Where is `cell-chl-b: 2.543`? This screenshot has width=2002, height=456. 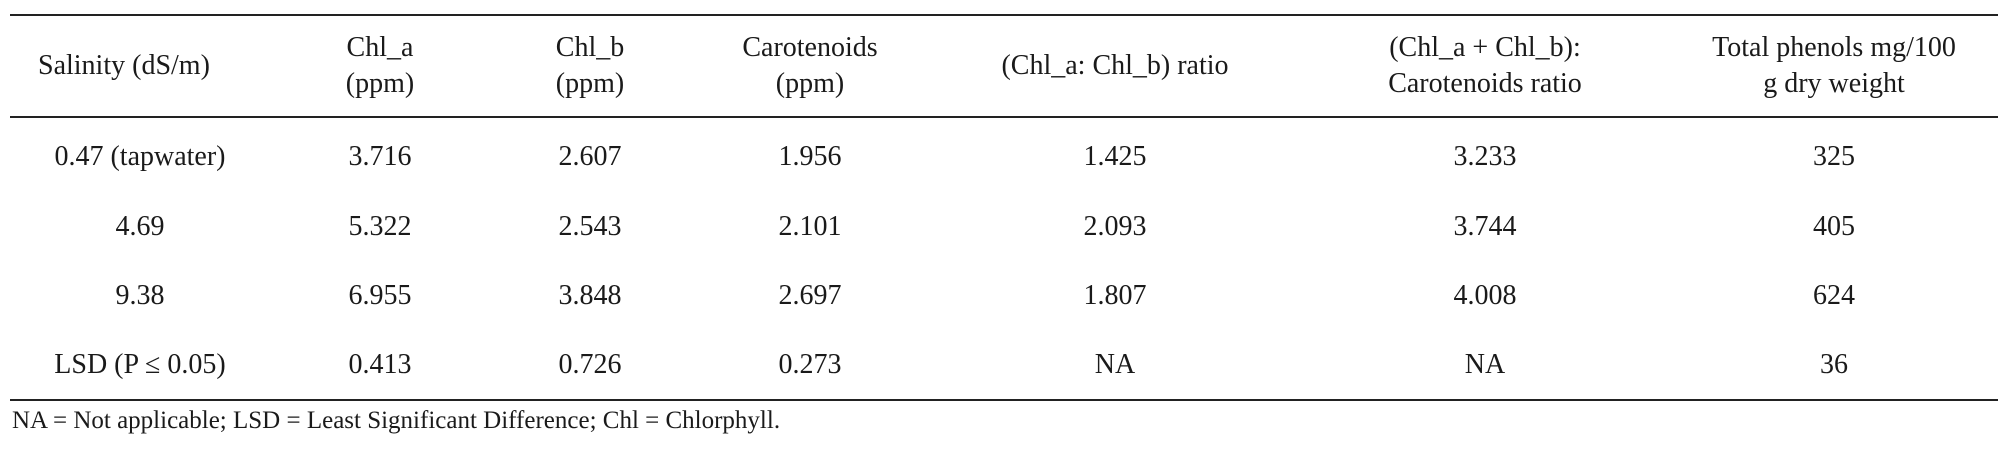
cell-chl-b: 2.543 is located at coordinates (590, 226).